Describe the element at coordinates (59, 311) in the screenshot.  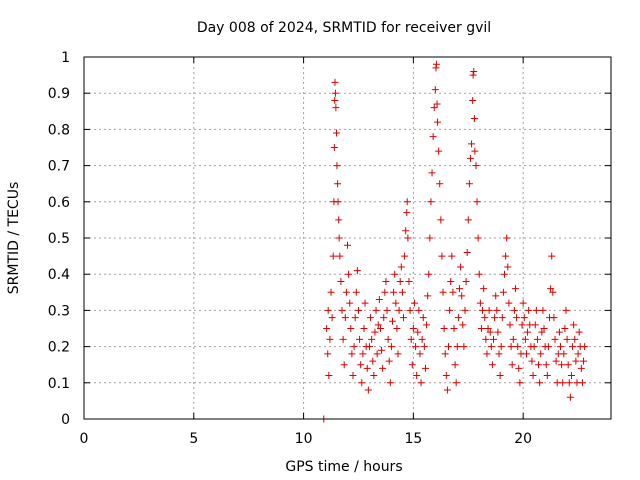
I see `y-tick-label: 0.3` at that location.